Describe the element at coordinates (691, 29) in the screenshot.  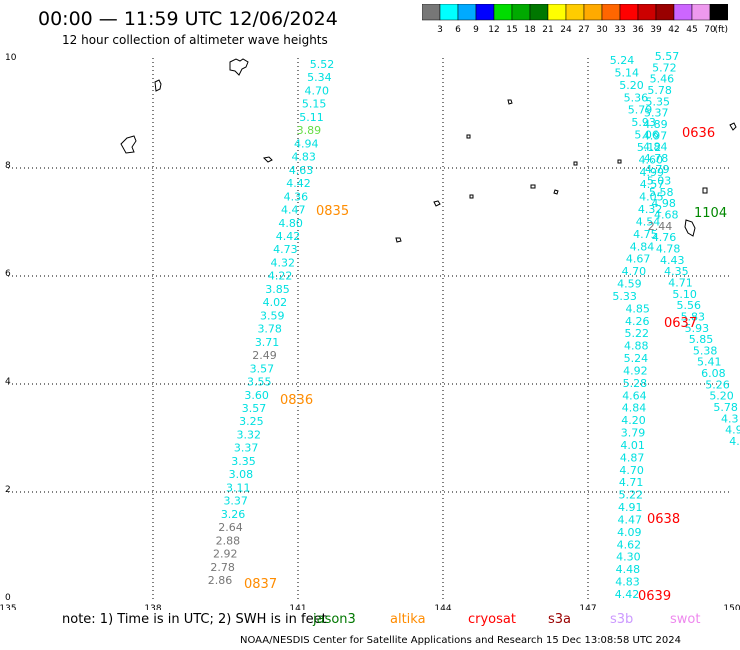
I see `scale-label: 45` at that location.